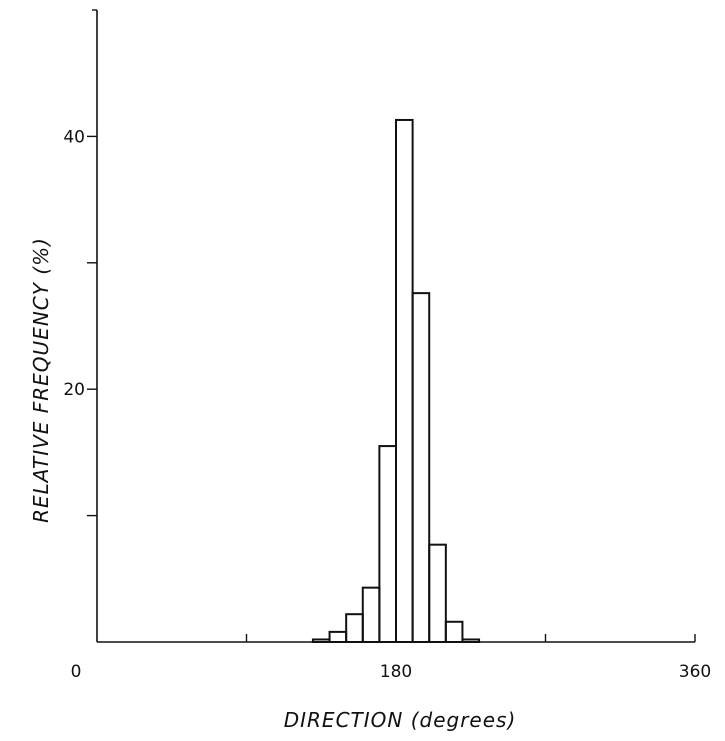 Image resolution: width=725 pixels, height=741 pixels. I want to click on x-axis-ticks: 0 180 360, so click(391, 658).